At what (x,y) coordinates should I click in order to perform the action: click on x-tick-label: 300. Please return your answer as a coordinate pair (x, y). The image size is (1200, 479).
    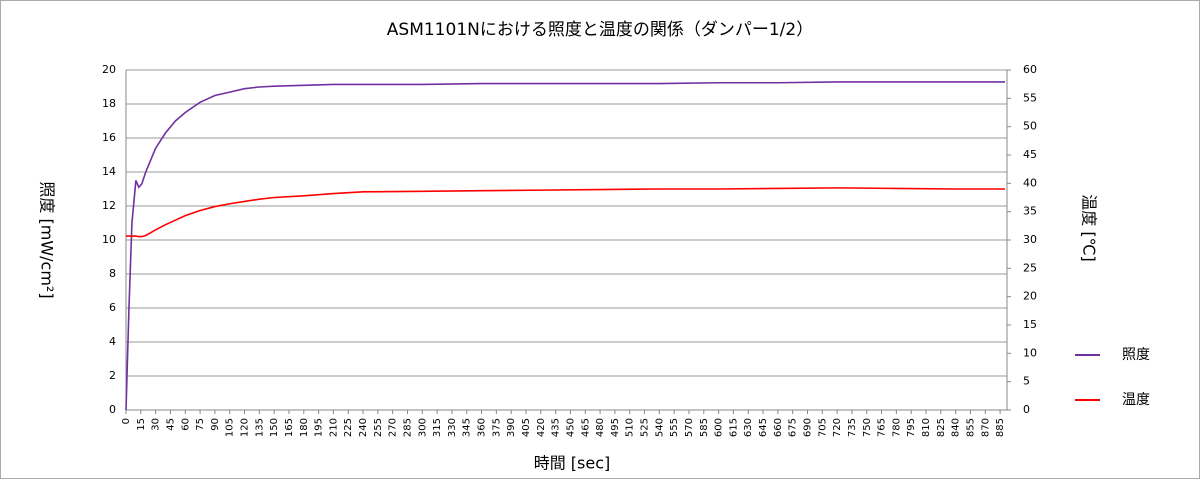
    Looking at the image, I should click on (422, 427).